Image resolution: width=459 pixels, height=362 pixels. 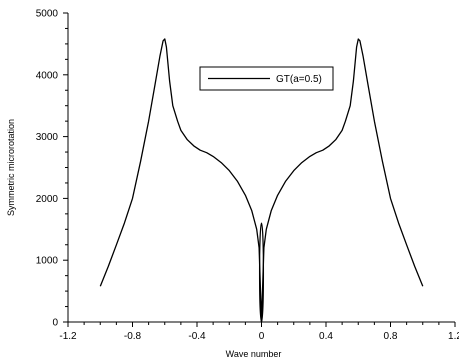 I want to click on center-loop, so click(x=261, y=272).